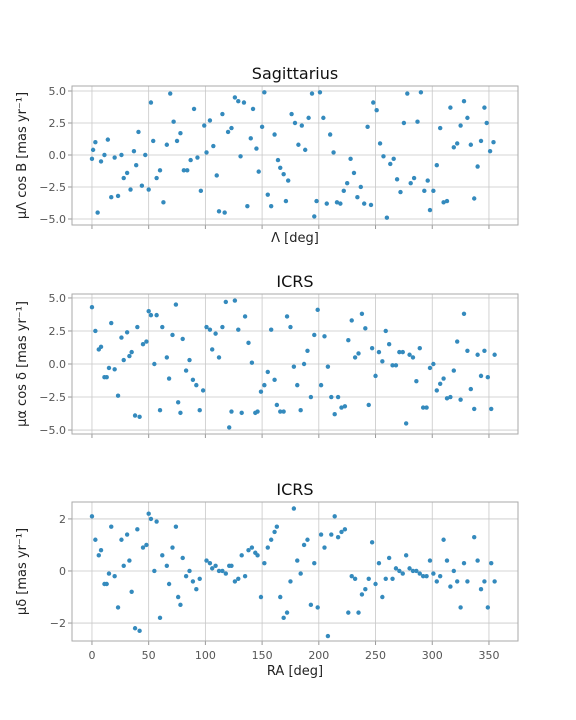 Image resolution: width=576 pixels, height=720 pixels. I want to click on y-axis-label: μα cos δ [mas yr⁻¹], so click(22, 364).